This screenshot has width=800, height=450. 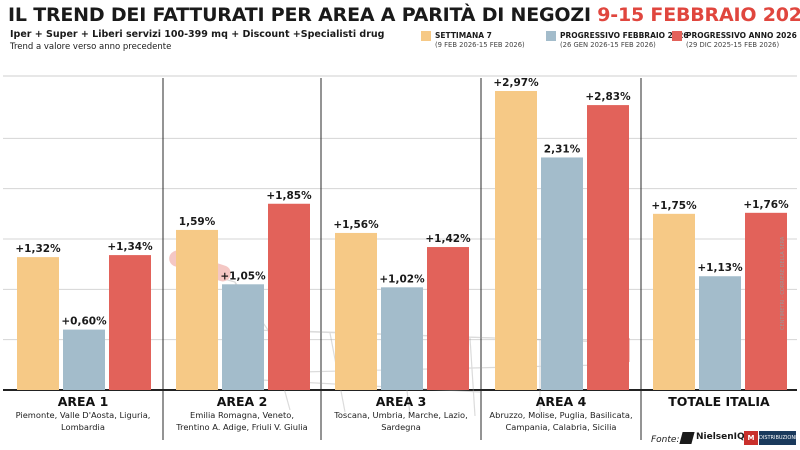 I want to click on bar-value-label: +1,02%, so click(x=402, y=279).